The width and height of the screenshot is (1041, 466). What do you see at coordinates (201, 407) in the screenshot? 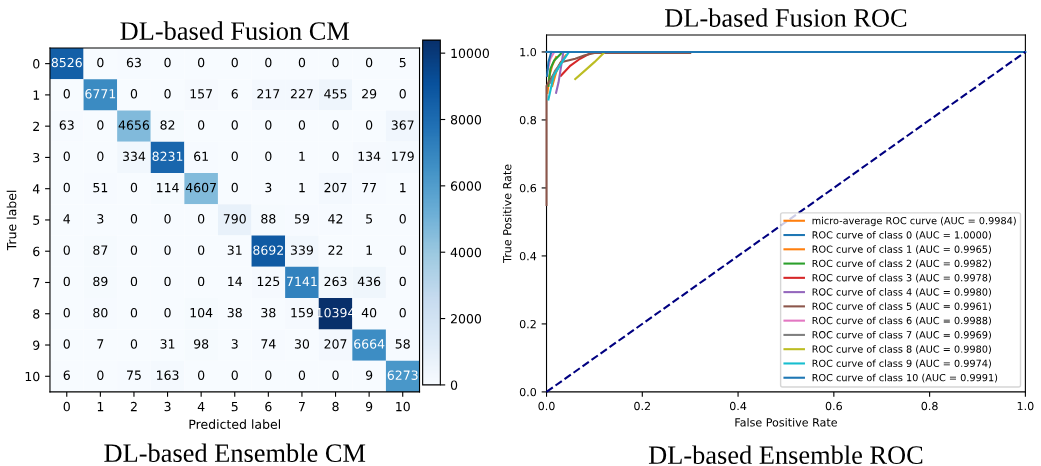
I see `x-tick-label: 4` at bounding box center [201, 407].